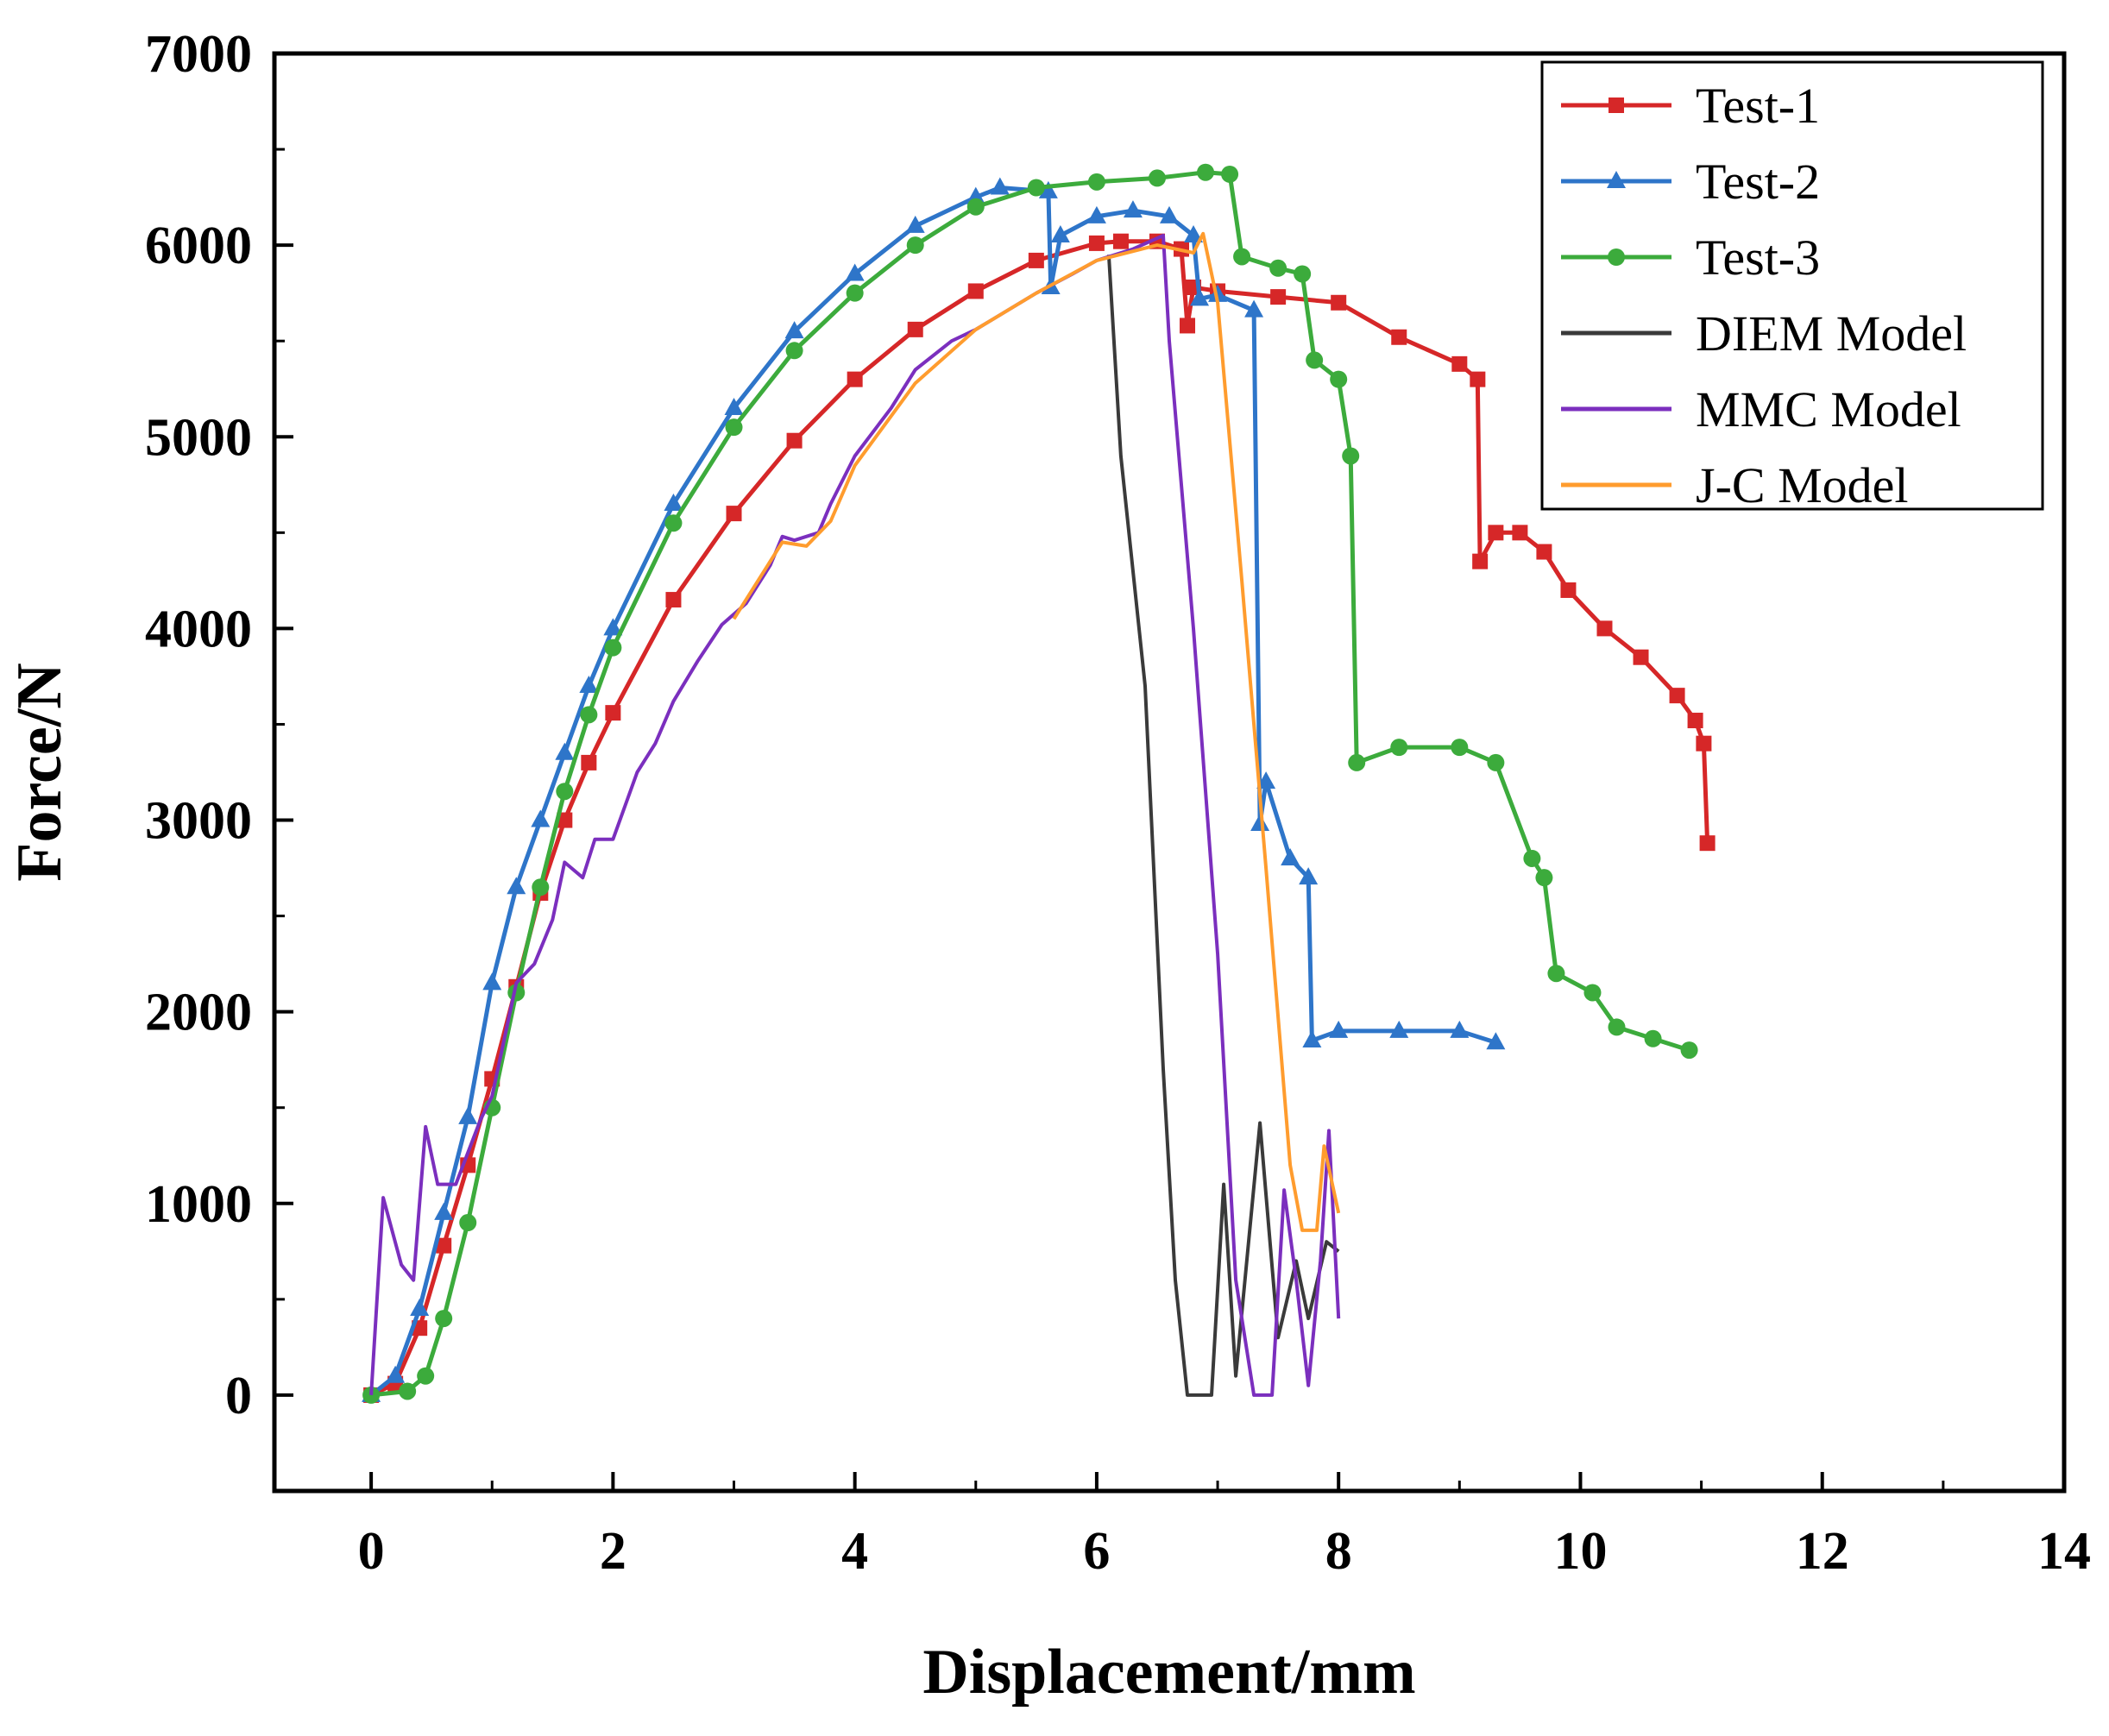 This screenshot has height=1736, width=2109. Describe the element at coordinates (199, 54) in the screenshot. I see `y-tick-label: 7000` at that location.